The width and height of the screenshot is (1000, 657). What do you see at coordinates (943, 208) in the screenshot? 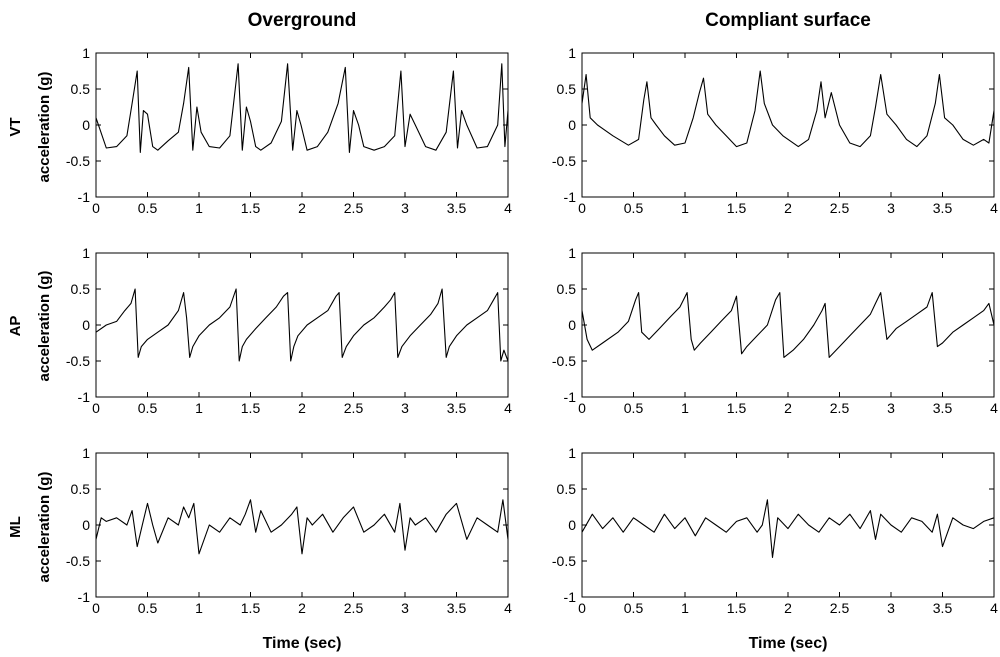
I see `panel-vt-compliant-surface-x-tick-label: 3.5` at bounding box center [943, 208].